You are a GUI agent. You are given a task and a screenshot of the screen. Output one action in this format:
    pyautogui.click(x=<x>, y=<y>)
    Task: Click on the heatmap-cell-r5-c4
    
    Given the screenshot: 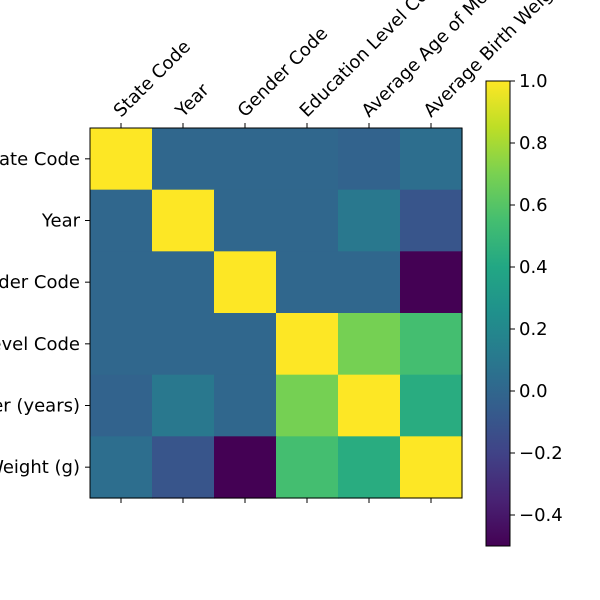 What is the action you would take?
    pyautogui.click(x=369, y=467)
    